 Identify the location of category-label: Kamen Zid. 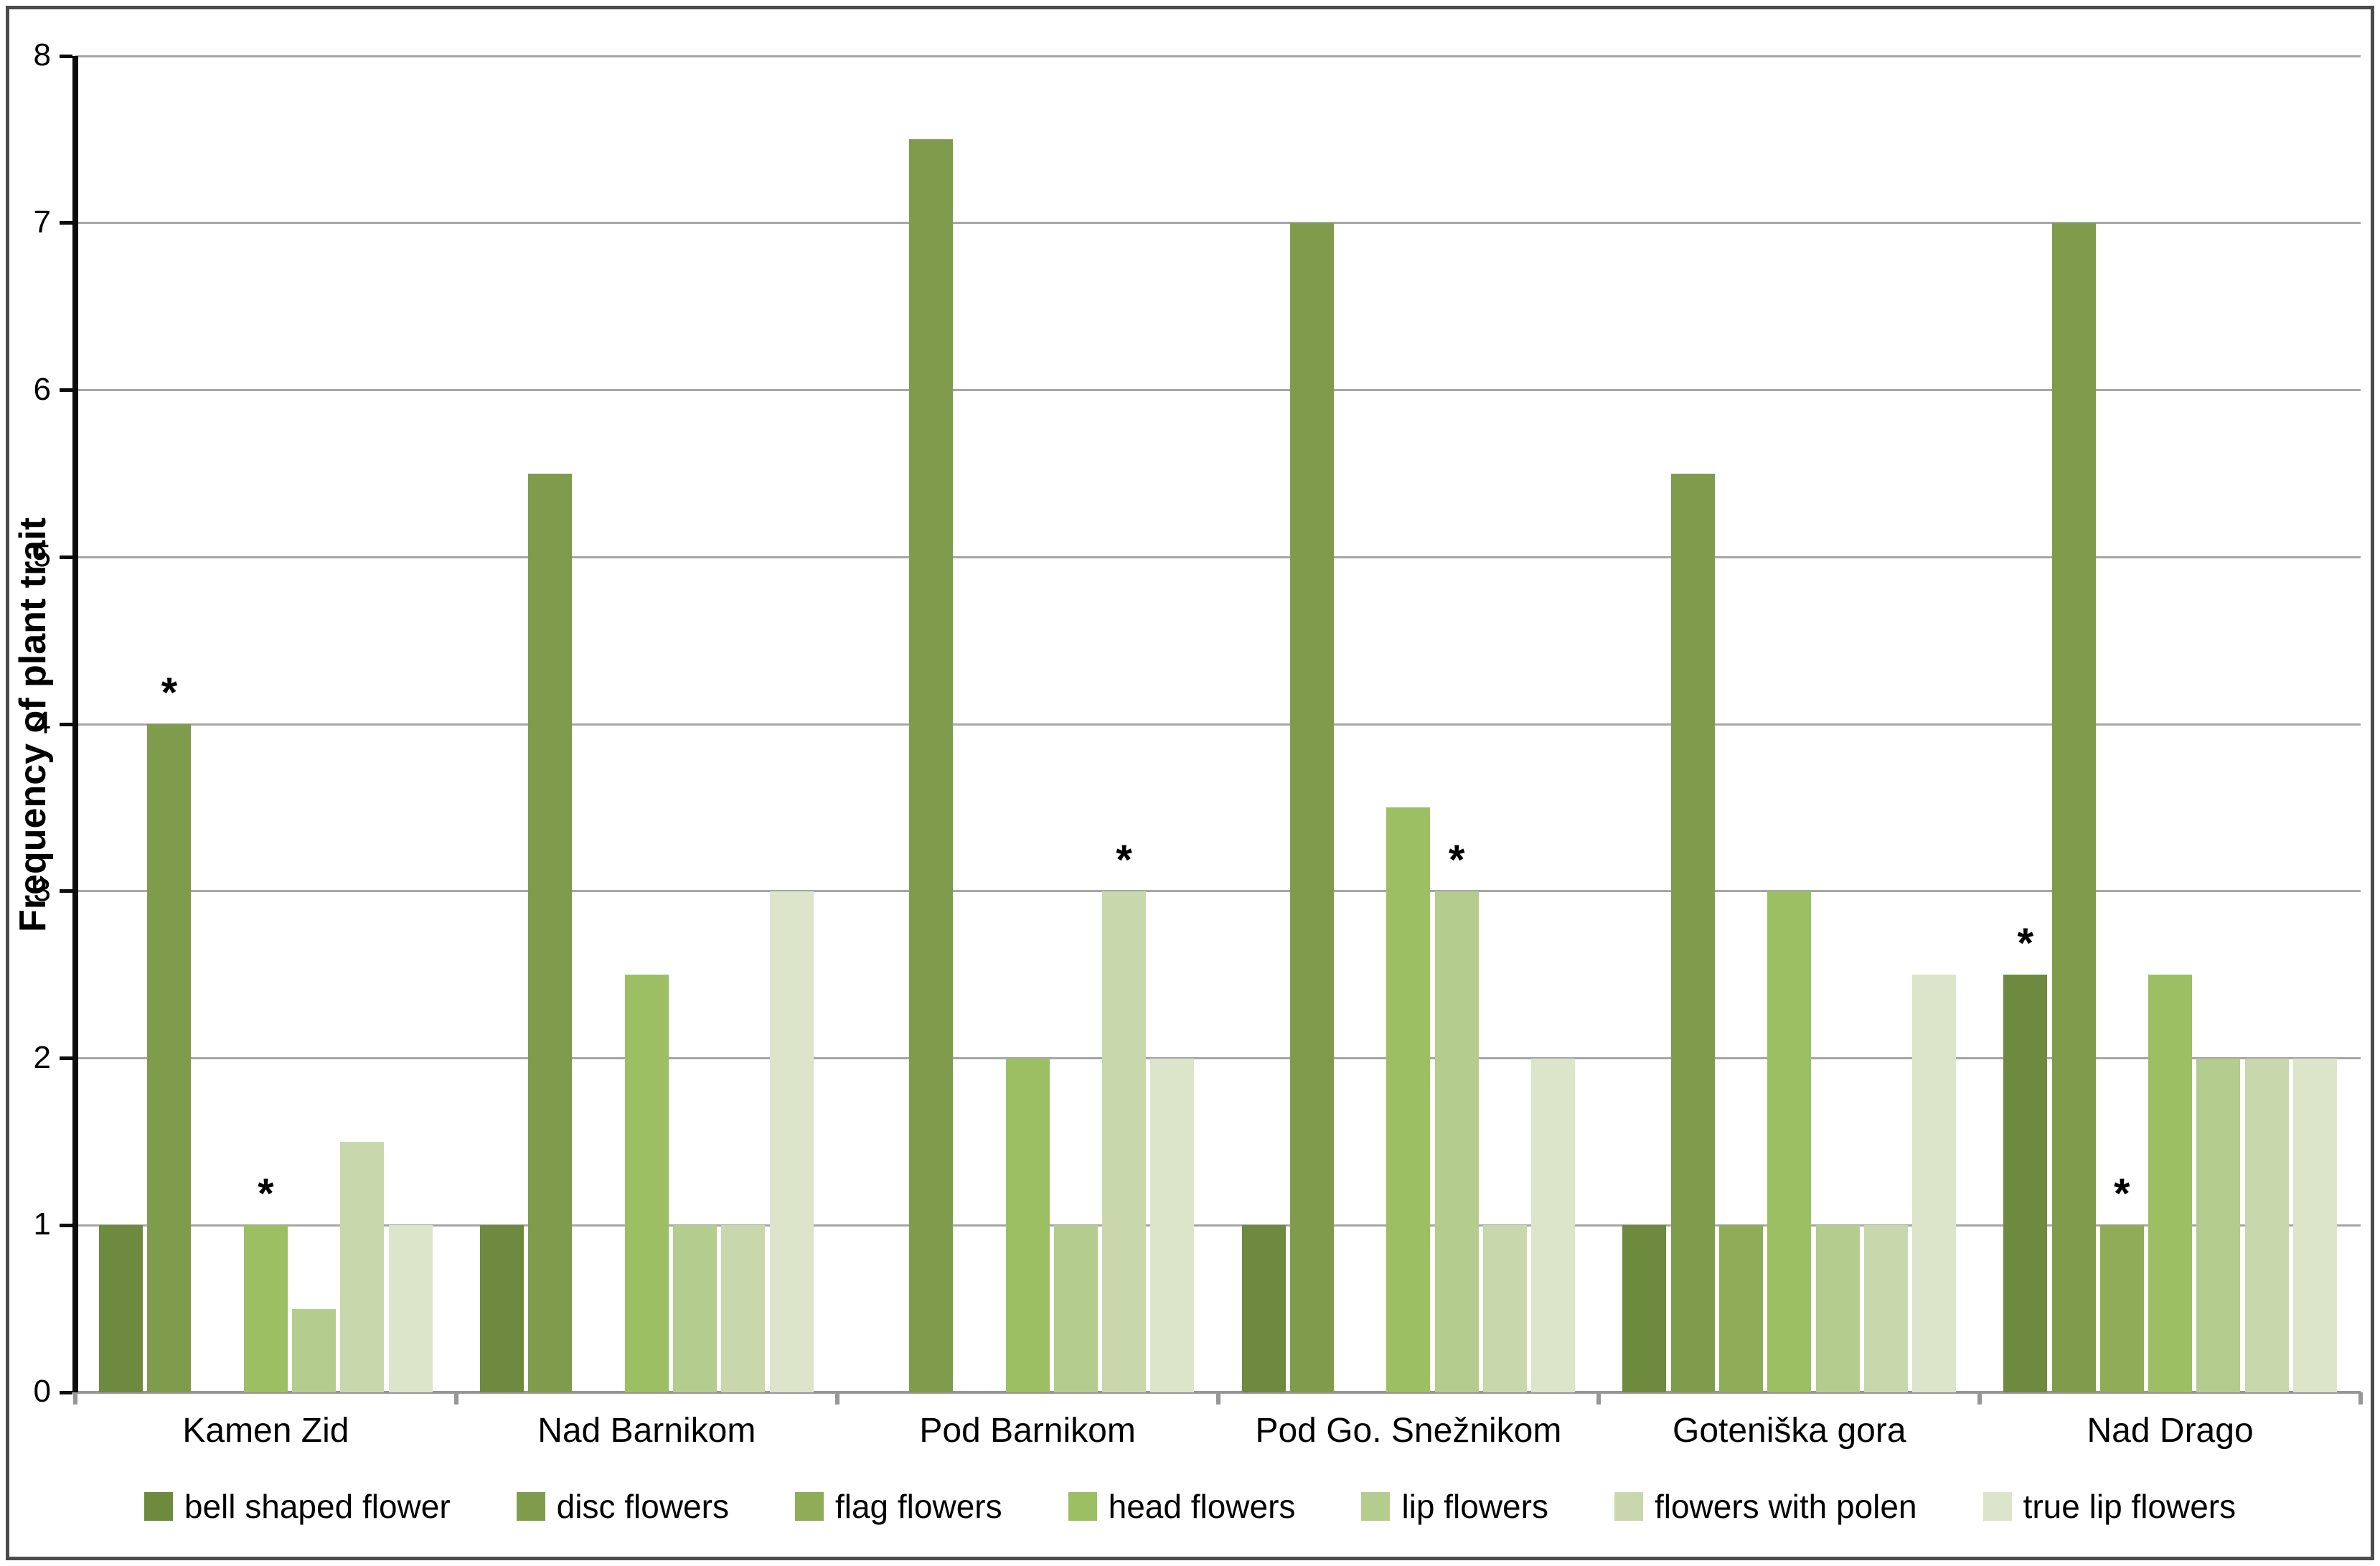
(265, 1431).